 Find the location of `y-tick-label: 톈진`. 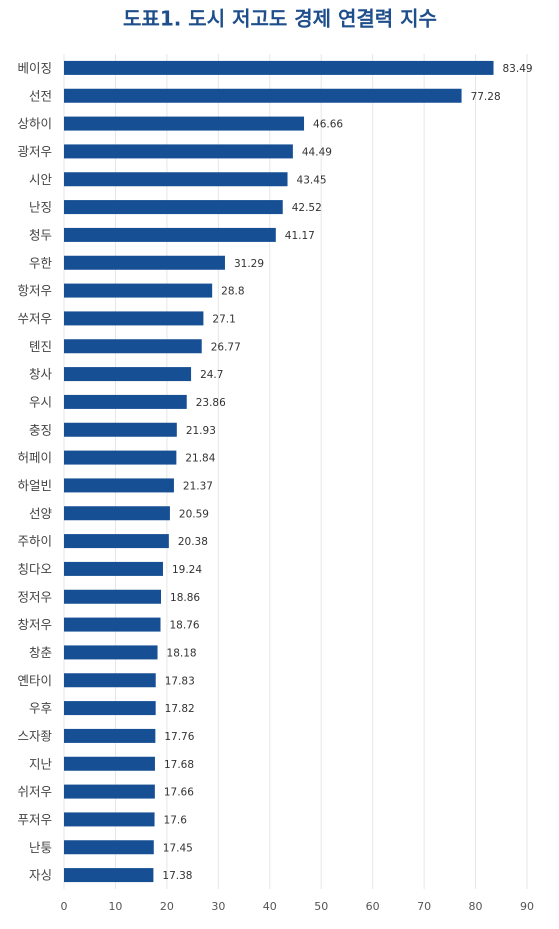

y-tick-label: 톈진 is located at coordinates (40, 346).